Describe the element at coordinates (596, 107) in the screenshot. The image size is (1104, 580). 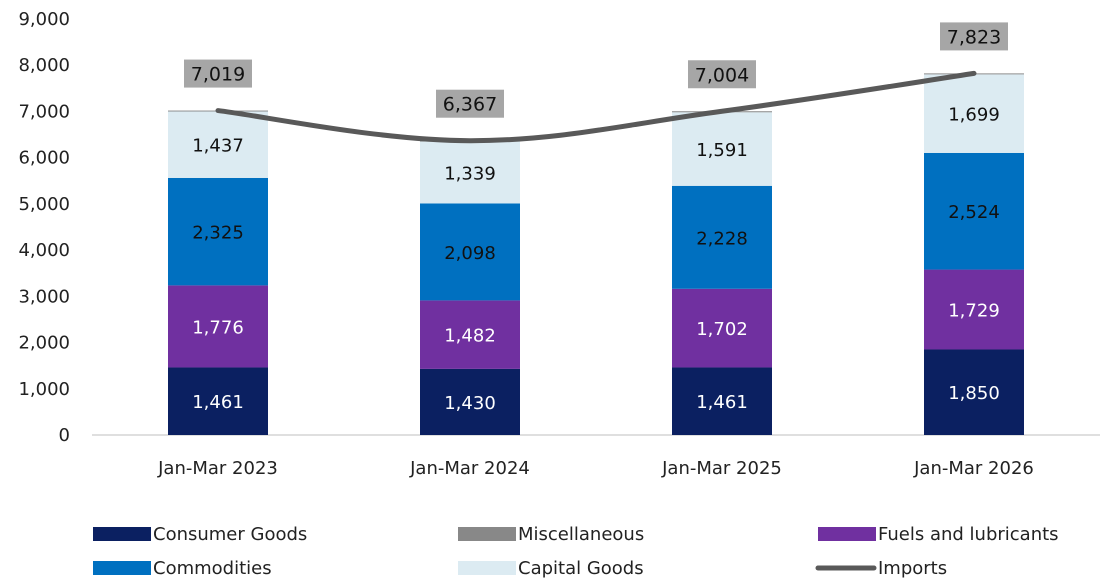
I see `imports-line` at that location.